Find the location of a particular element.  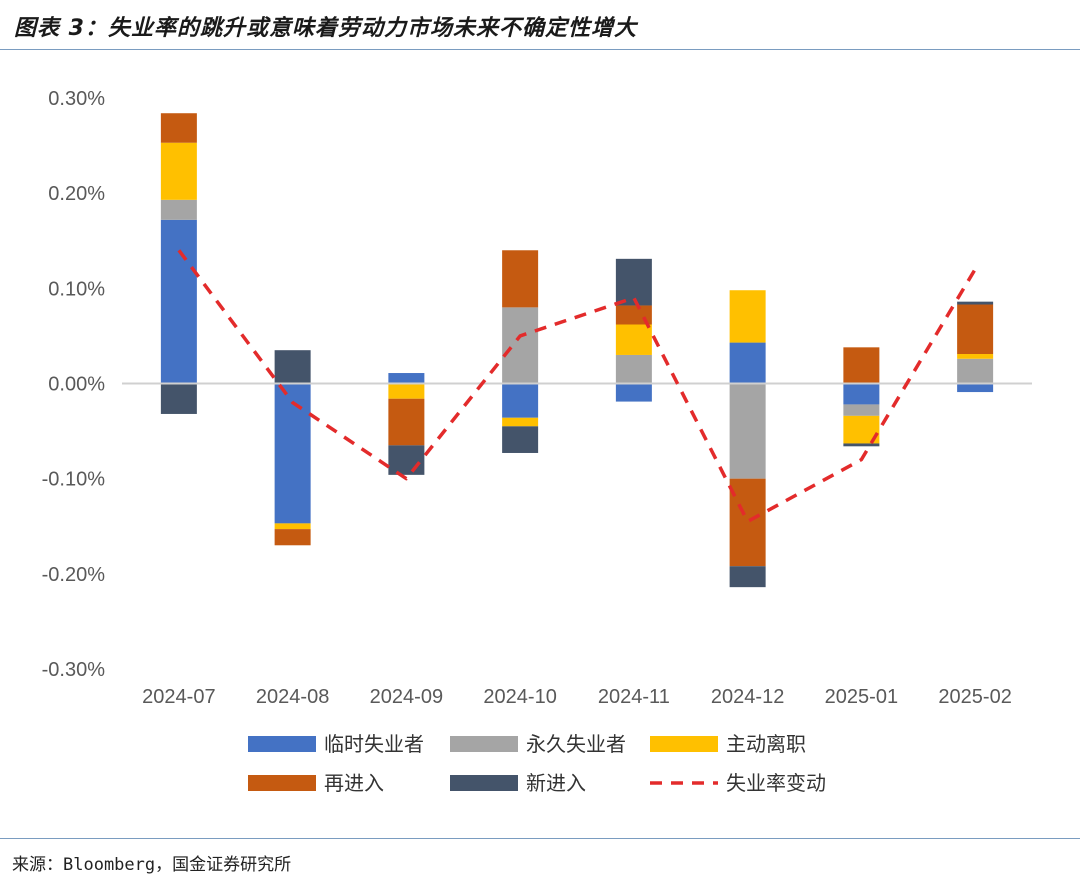

x-tick-label: 2024-10 is located at coordinates (519, 697).